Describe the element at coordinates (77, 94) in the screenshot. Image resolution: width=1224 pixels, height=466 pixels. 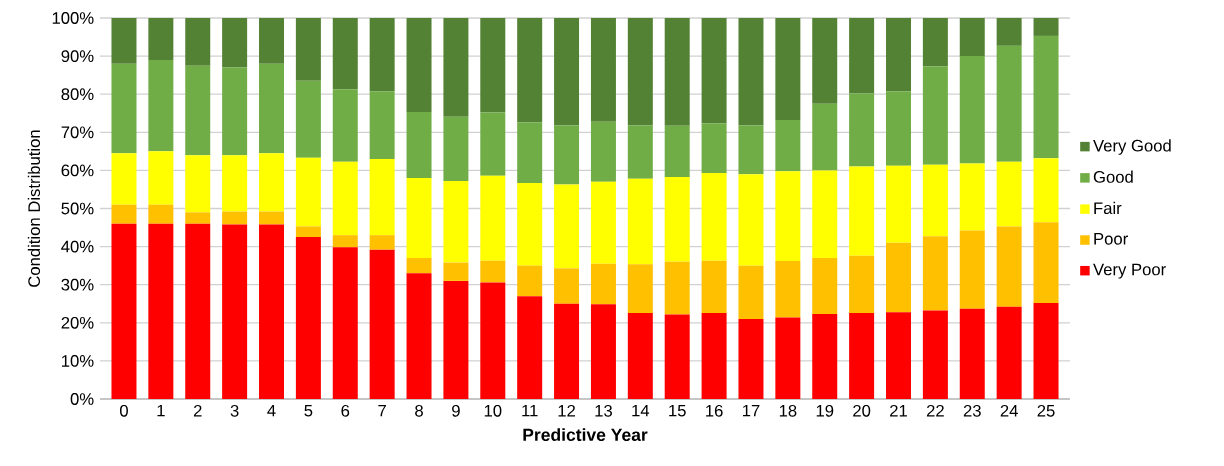
I see `y-tick-label: 80%` at that location.